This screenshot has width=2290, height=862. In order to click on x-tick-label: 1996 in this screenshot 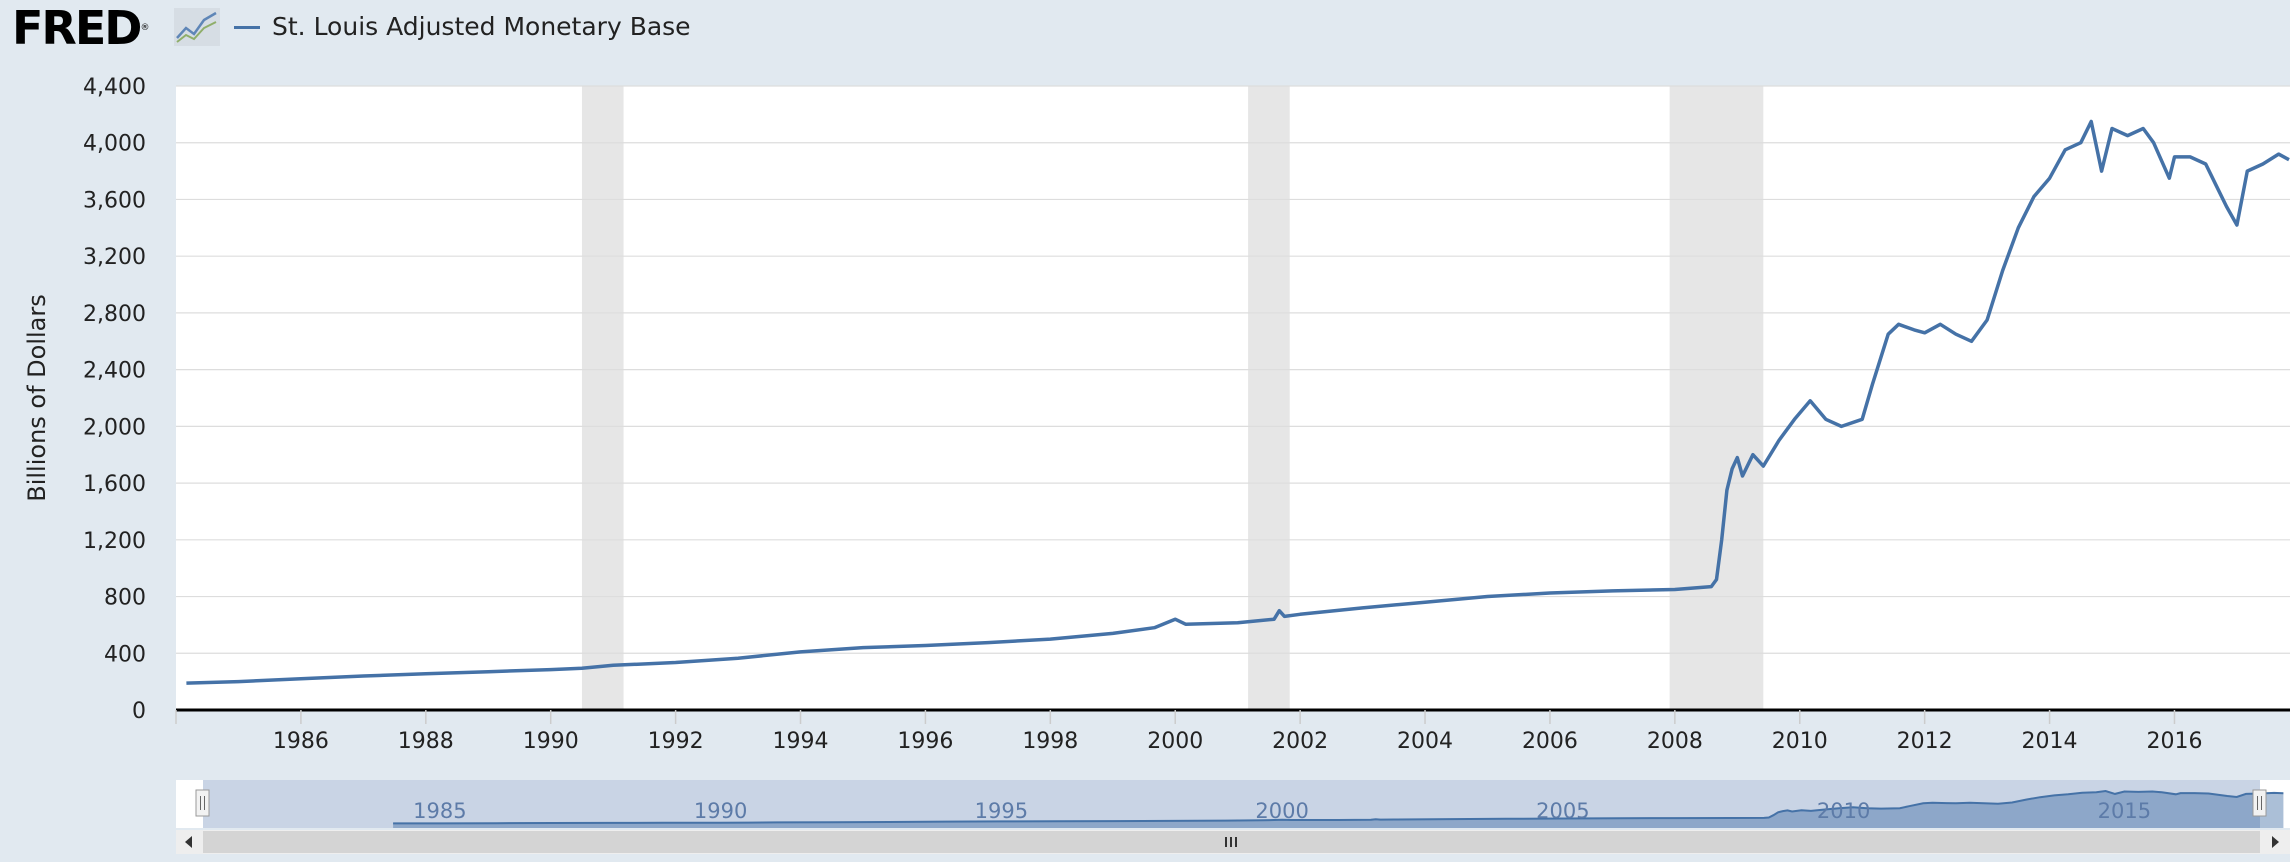, I will do `click(925, 741)`.